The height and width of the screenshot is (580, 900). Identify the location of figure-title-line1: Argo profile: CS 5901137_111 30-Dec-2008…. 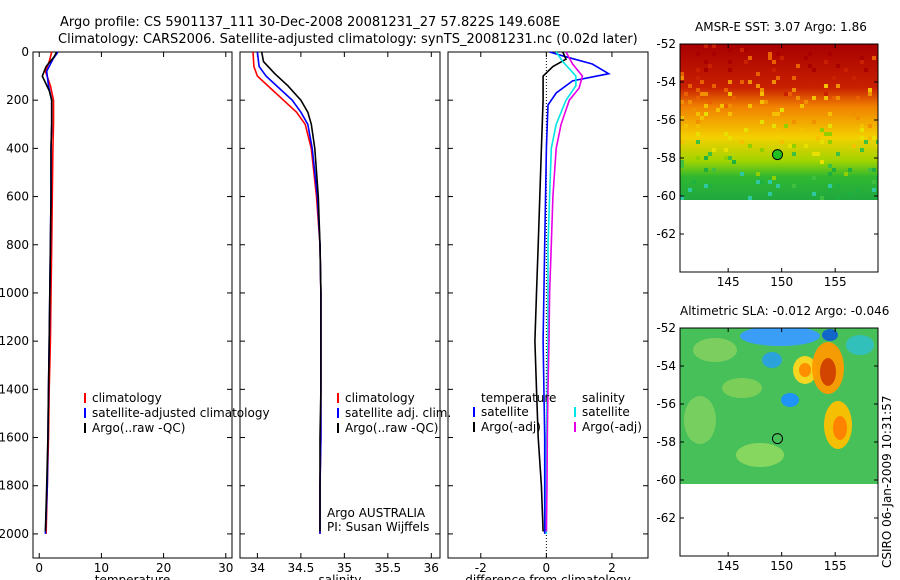
(310, 22).